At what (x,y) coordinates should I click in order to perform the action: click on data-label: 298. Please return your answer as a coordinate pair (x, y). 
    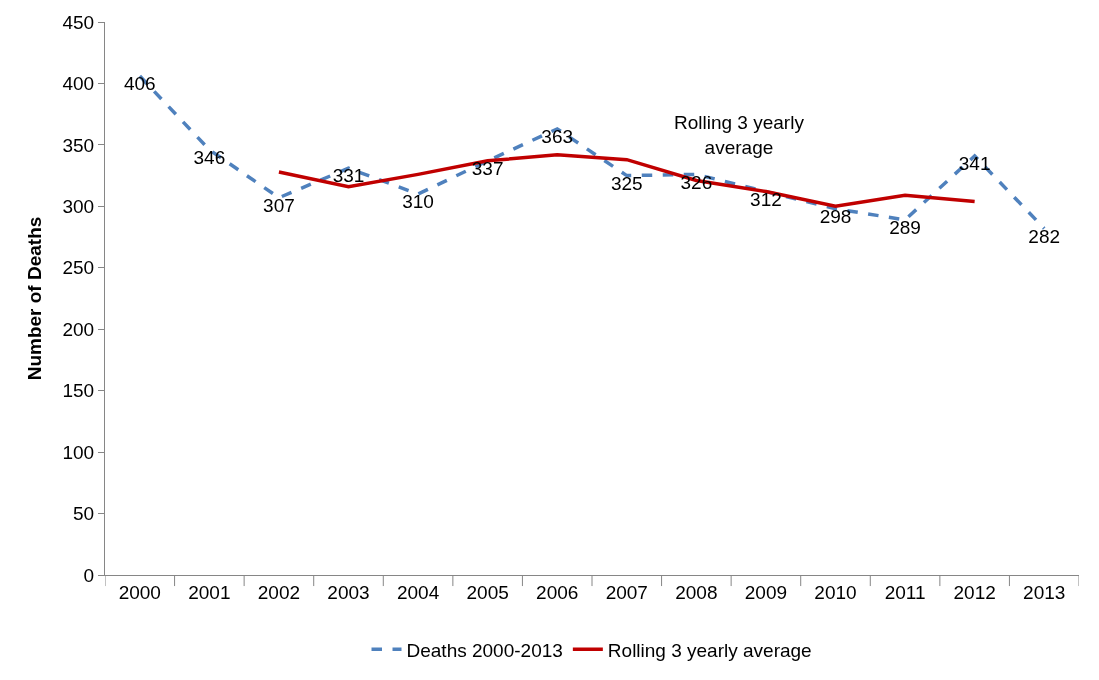
    Looking at the image, I should click on (835, 217).